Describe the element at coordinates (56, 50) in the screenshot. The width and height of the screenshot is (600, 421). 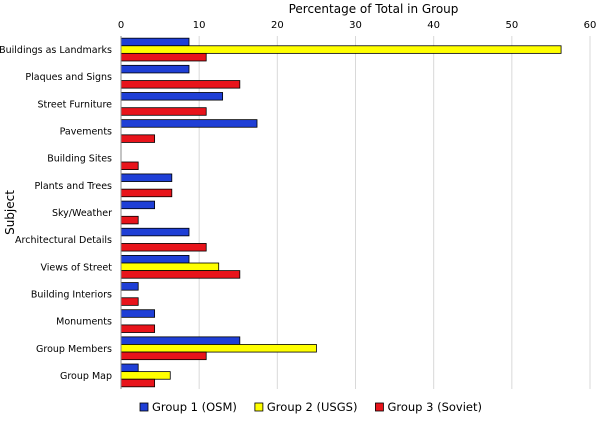
I see `category-label: Buildings as Landmarks` at that location.